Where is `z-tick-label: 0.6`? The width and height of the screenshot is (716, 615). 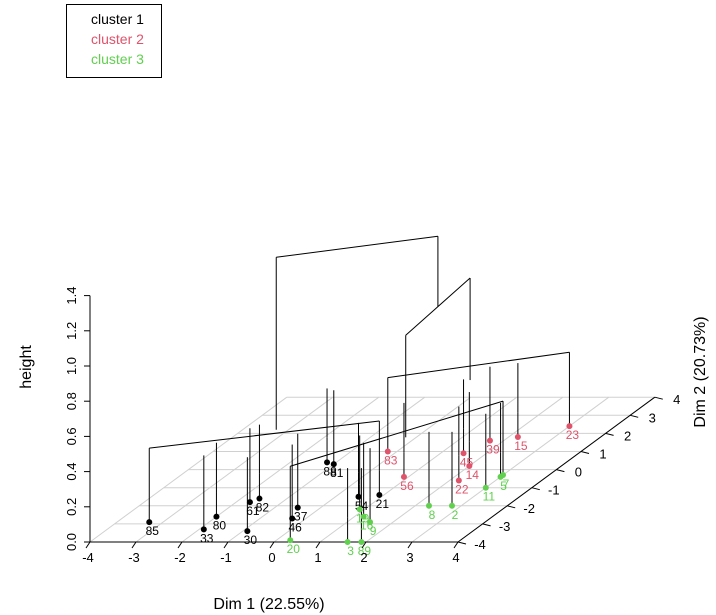
z-tick-label: 0.6 is located at coordinates (71, 436).